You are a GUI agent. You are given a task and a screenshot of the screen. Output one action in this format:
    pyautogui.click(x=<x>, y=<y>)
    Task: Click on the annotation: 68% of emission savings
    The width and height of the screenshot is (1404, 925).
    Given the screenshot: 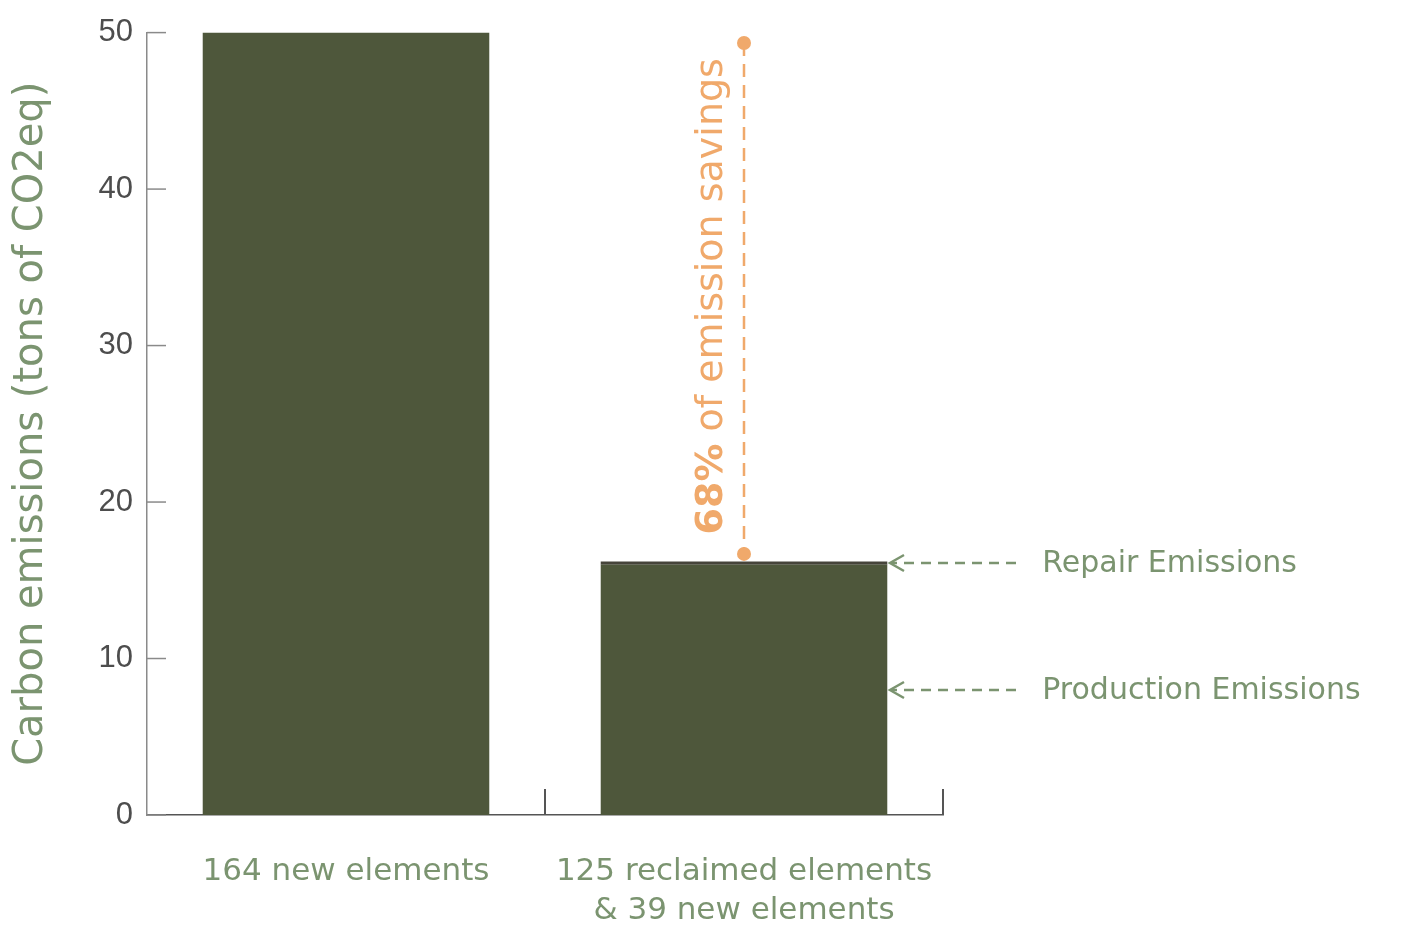 What is the action you would take?
    pyautogui.click(x=709, y=296)
    